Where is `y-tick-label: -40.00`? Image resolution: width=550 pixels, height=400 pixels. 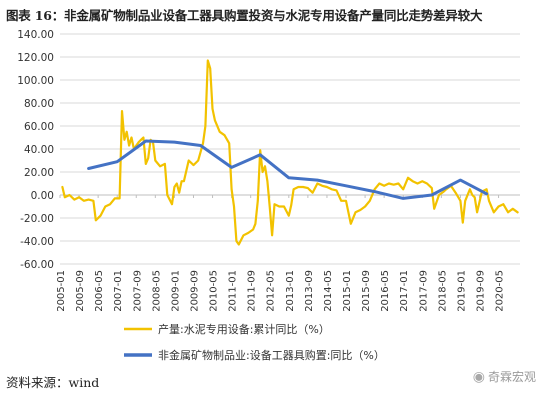 y-tick-label: -40.00 is located at coordinates (37, 242).